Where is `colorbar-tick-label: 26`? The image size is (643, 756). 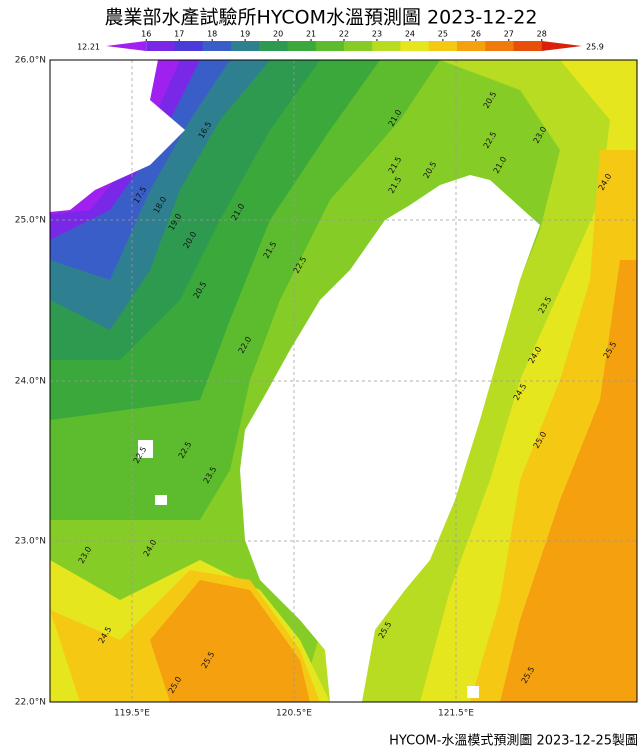 colorbar-tick-label: 26 is located at coordinates (476, 34).